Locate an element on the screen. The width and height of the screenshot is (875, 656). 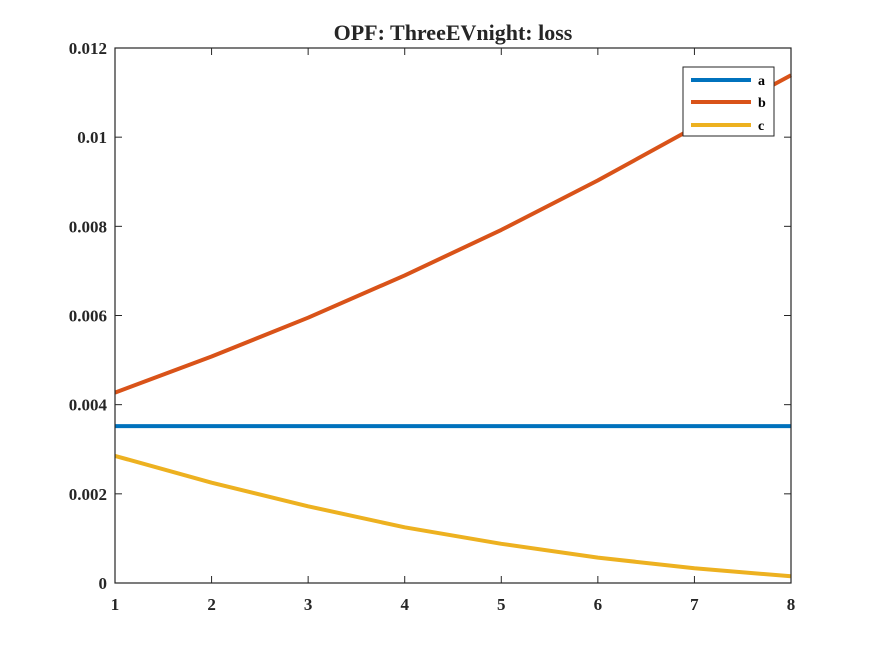
legend-label-b: b is located at coordinates (762, 103).